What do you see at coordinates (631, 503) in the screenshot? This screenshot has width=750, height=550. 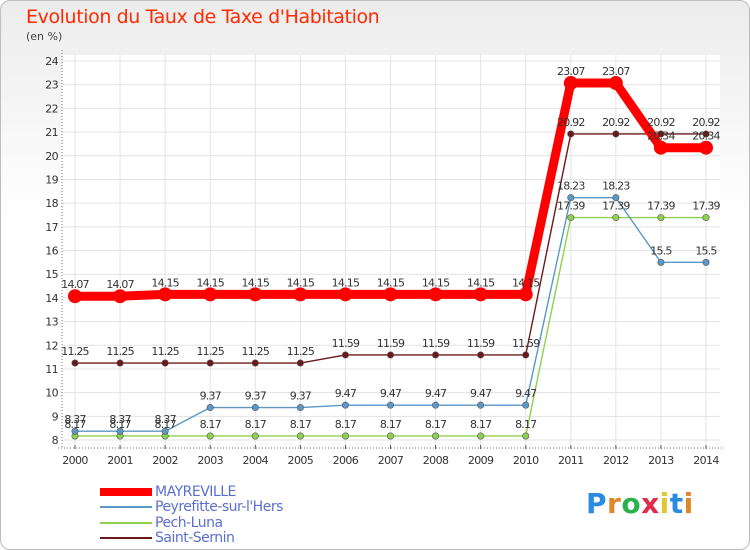 I see `logo-letter: o` at bounding box center [631, 503].